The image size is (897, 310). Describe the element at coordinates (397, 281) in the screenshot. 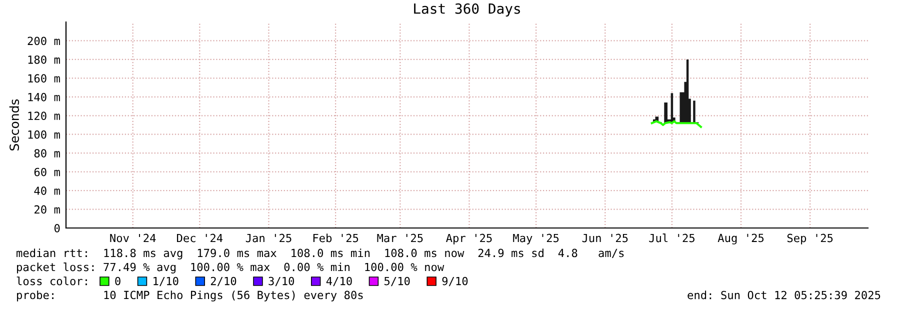

I see `legend-label: 5/10` at that location.